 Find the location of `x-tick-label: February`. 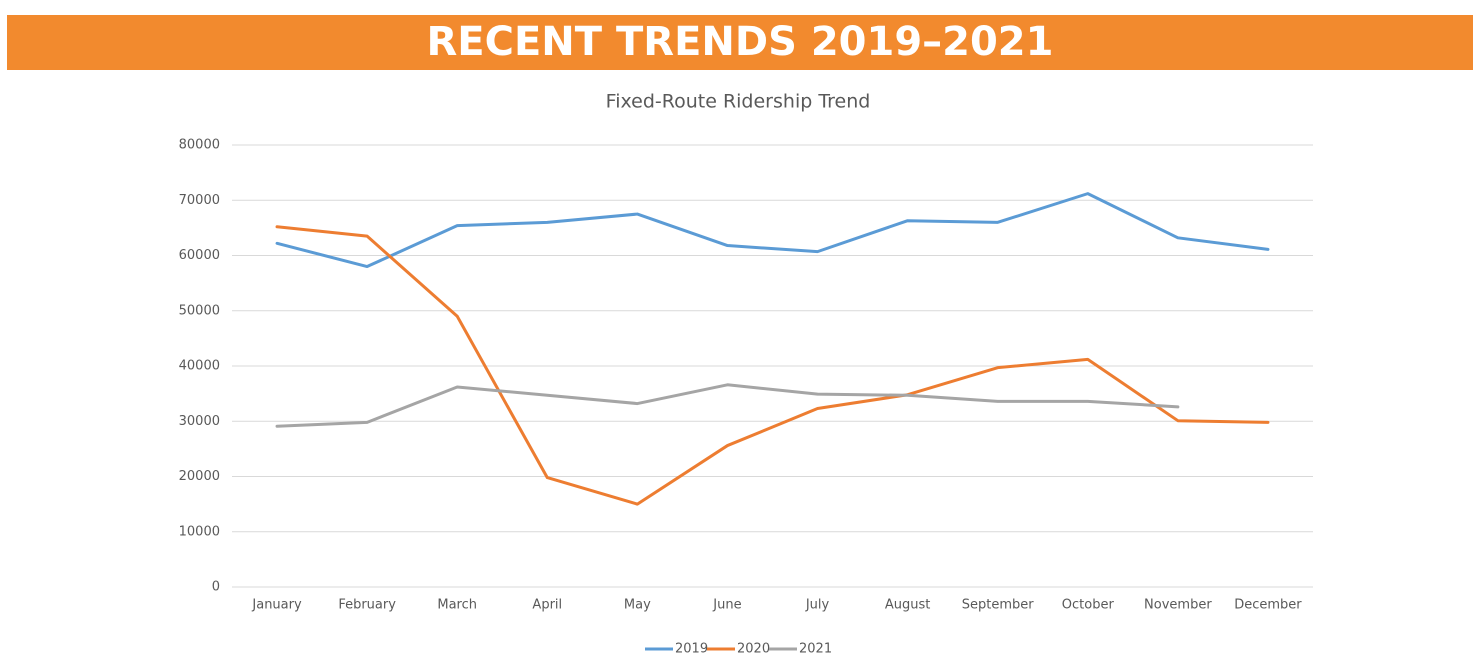

x-tick-label: February is located at coordinates (367, 605).